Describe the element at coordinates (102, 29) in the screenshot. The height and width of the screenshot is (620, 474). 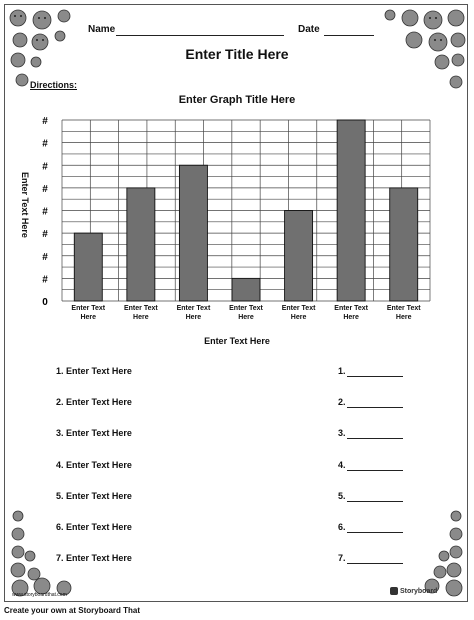
I see `name-label: Name` at that location.